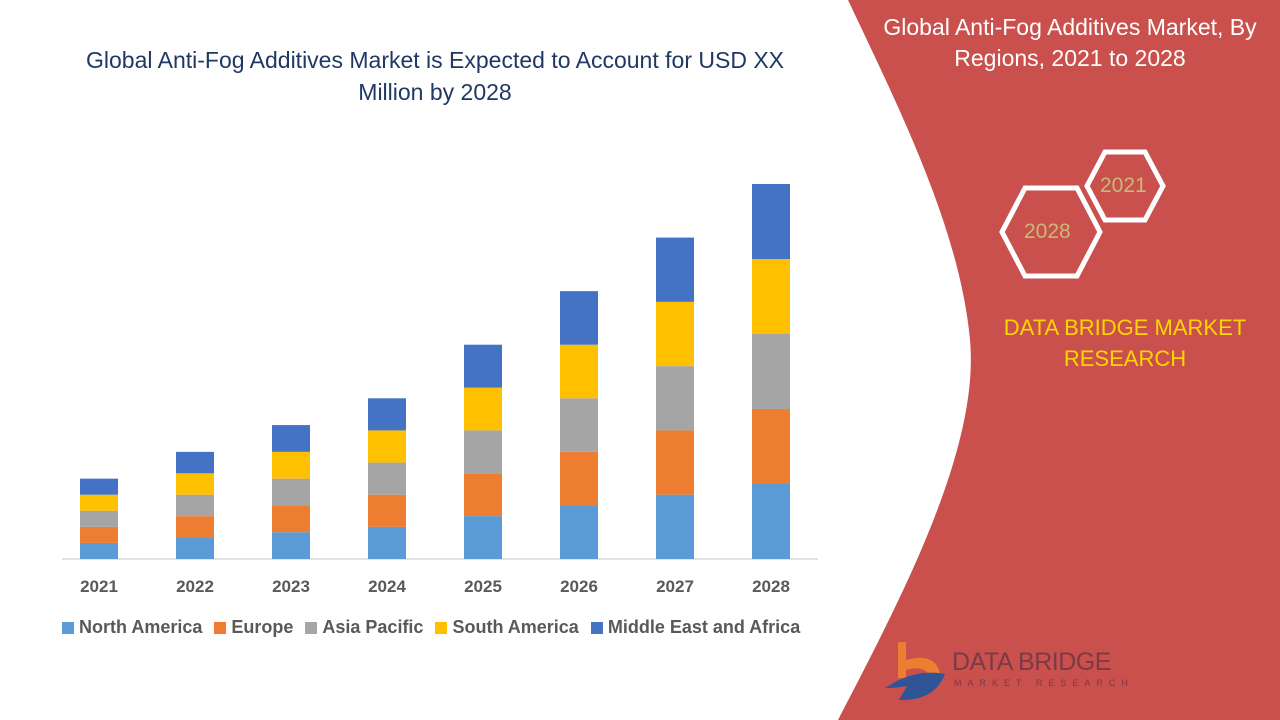  What do you see at coordinates (387, 510) in the screenshot?
I see `bar-segment-2024-europe` at bounding box center [387, 510].